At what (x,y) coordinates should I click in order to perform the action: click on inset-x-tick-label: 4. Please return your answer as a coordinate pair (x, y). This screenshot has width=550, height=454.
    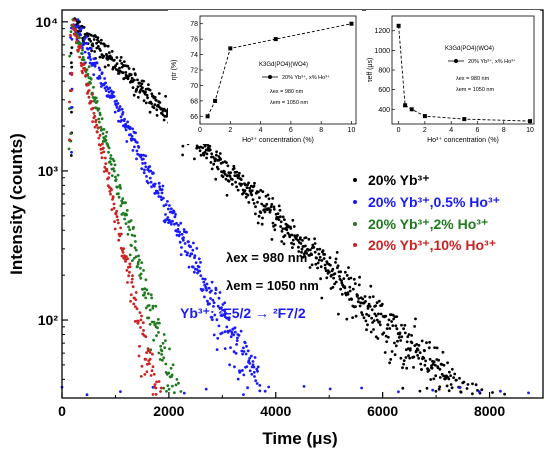
    Looking at the image, I should click on (451, 130).